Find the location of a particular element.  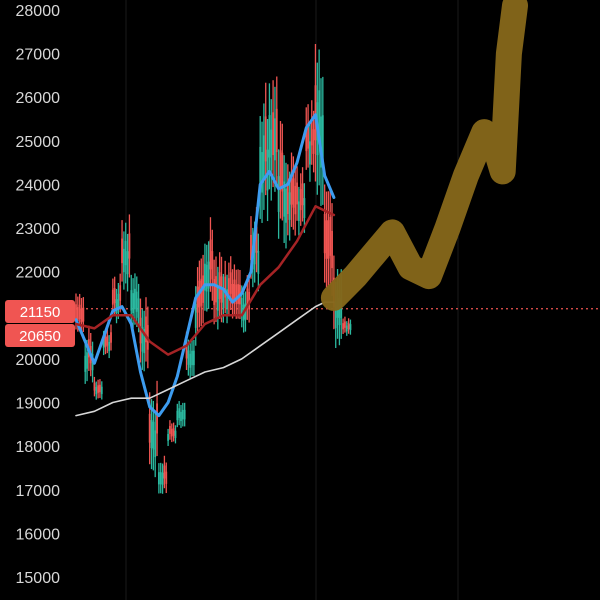

price-tags: 21150 20650 is located at coordinates (40, 323).